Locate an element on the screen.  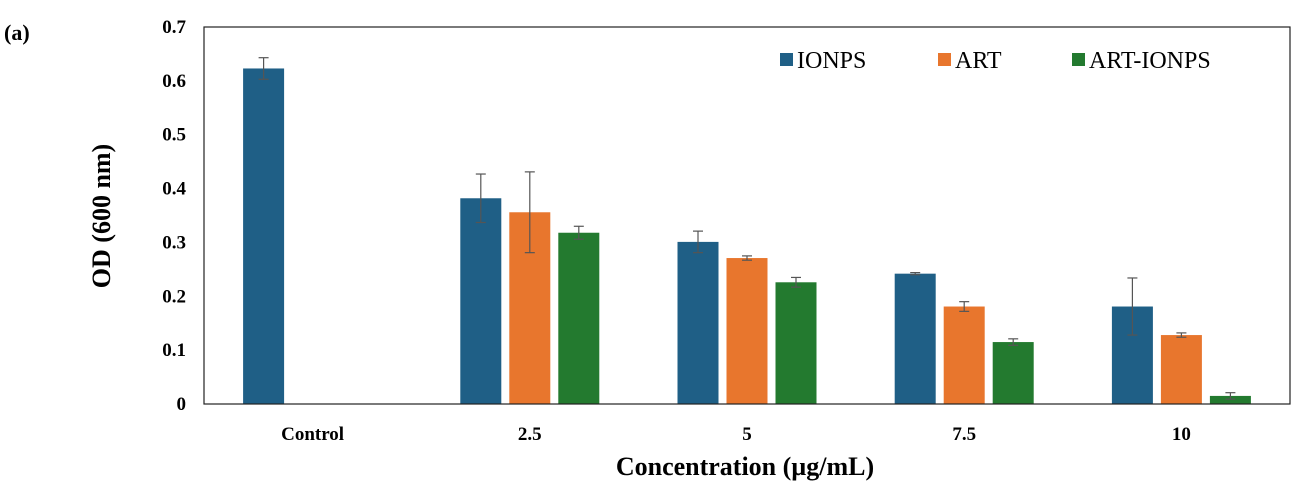
y-tick-label: 0.2 is located at coordinates (174, 296).